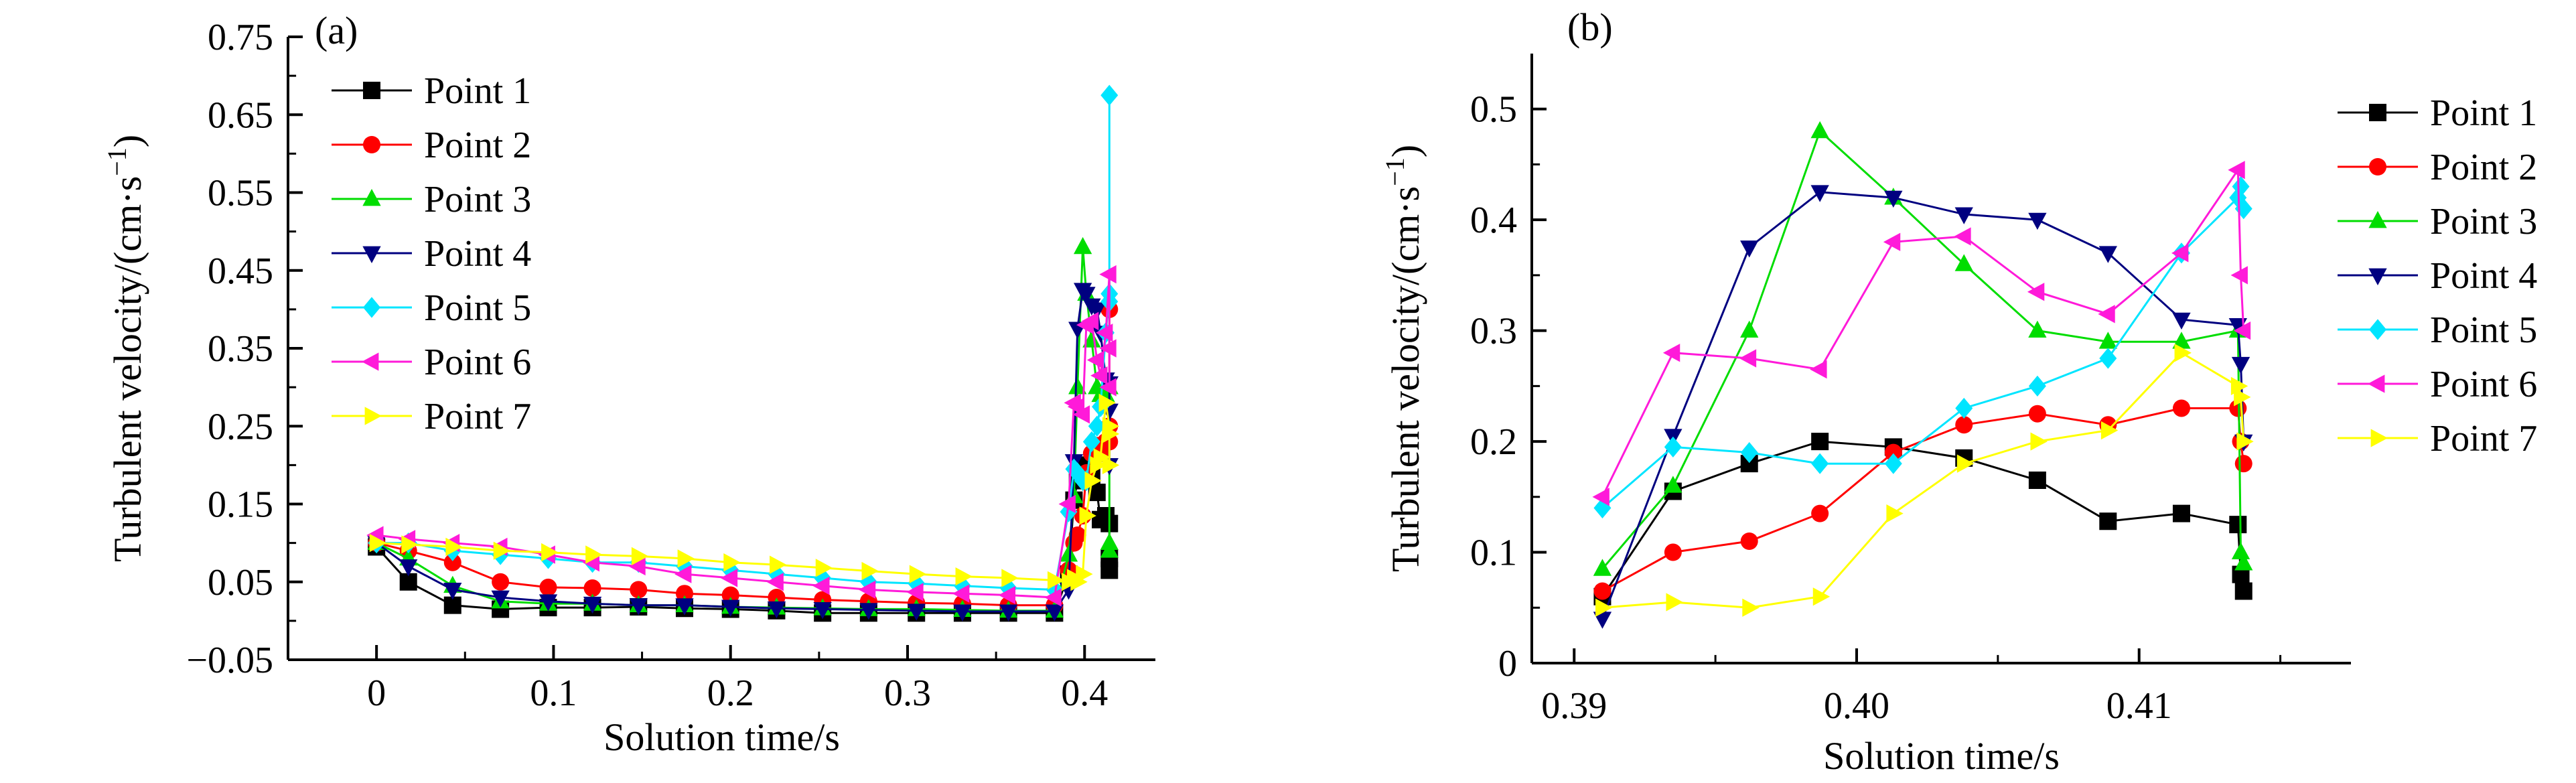  I want to click on panel-a-y-tick-label: 0.05, so click(240, 582).